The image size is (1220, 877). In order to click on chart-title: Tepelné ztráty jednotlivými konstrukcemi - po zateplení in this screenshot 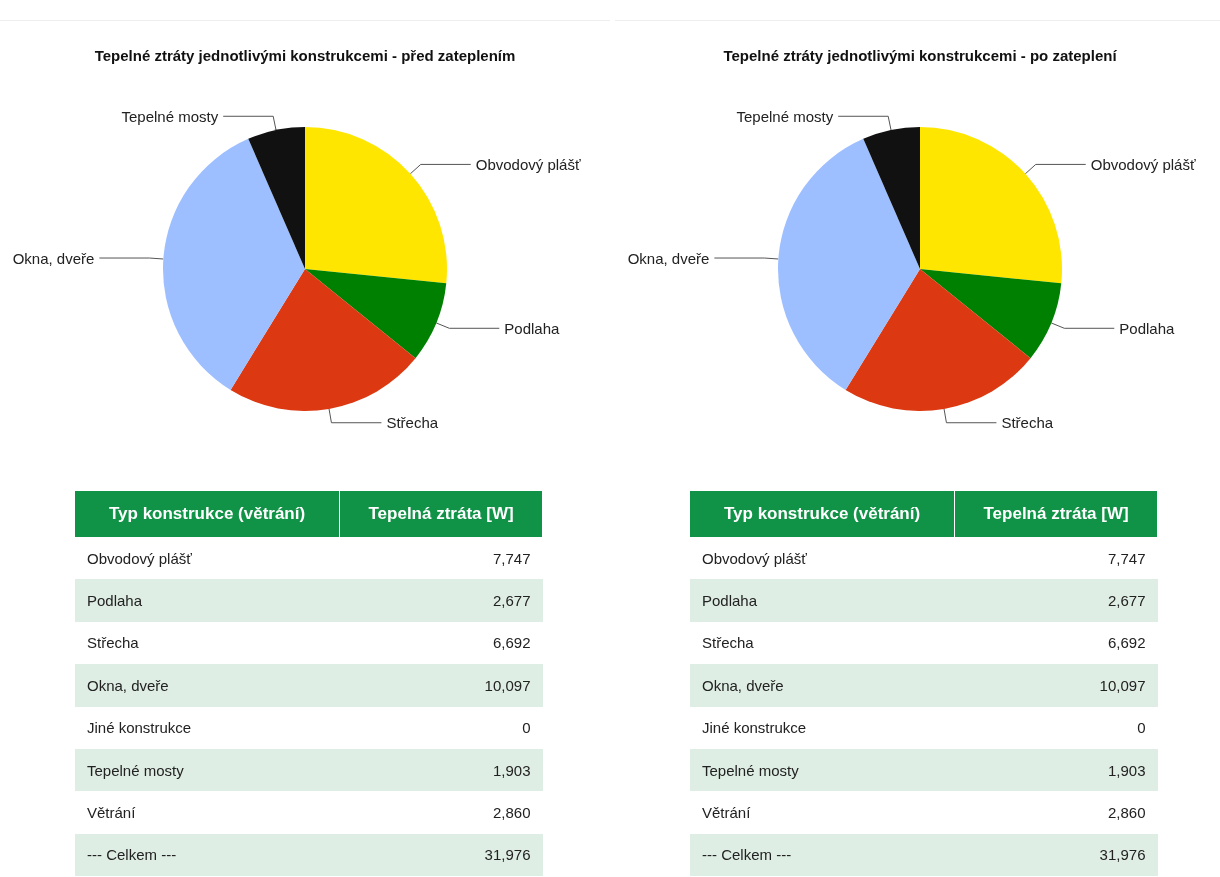, I will do `click(920, 55)`.